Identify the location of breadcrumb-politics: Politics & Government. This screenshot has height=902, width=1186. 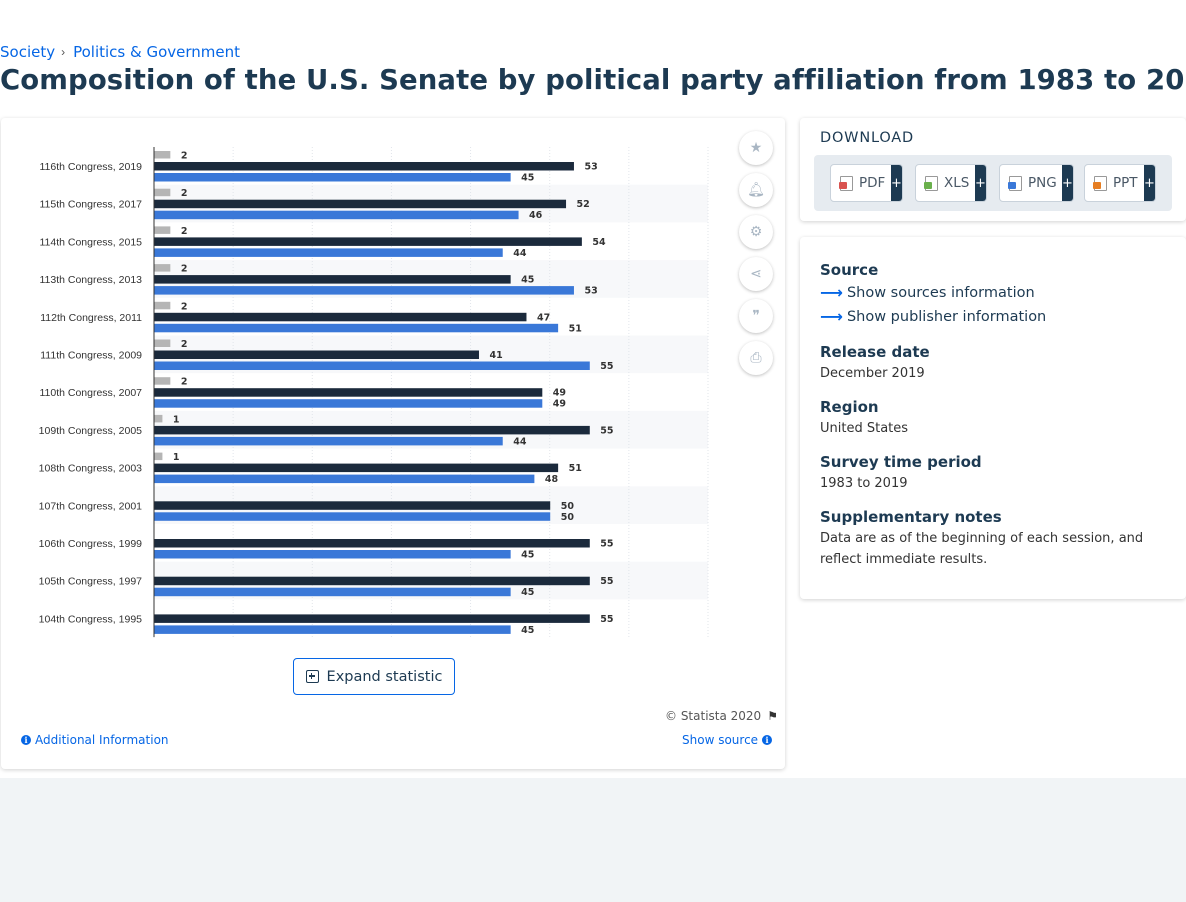
(157, 52).